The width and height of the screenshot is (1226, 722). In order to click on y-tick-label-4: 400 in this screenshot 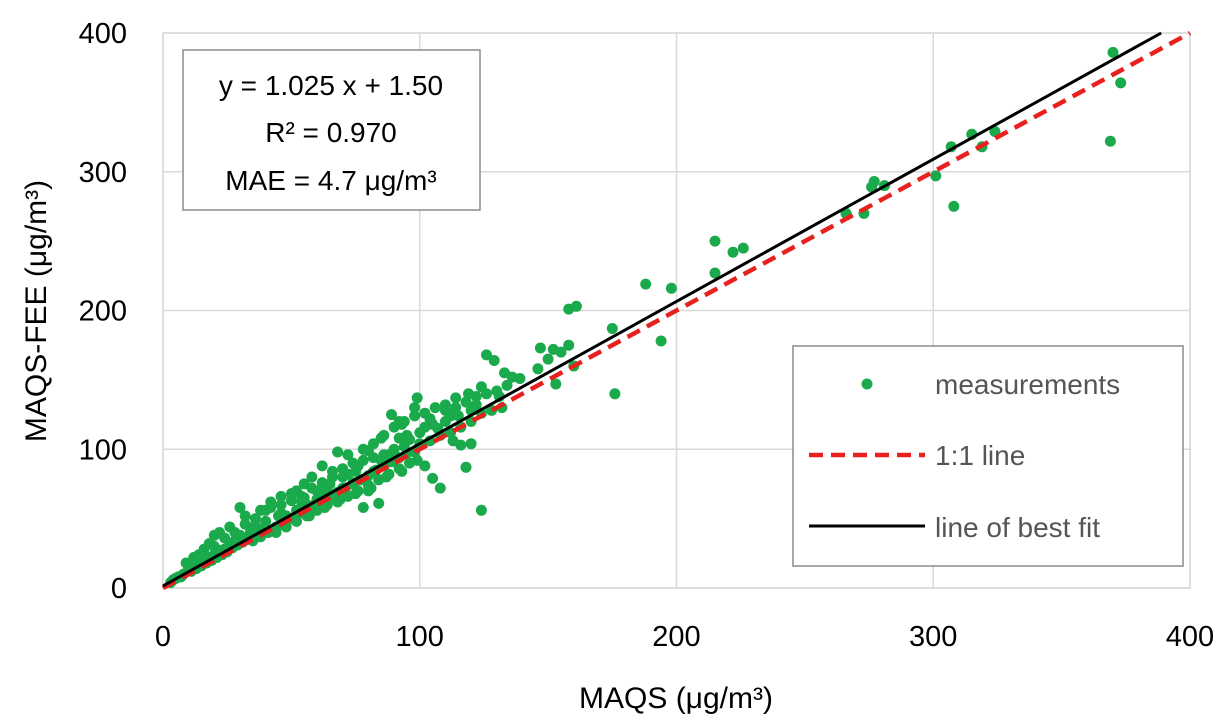, I will do `click(103, 34)`.